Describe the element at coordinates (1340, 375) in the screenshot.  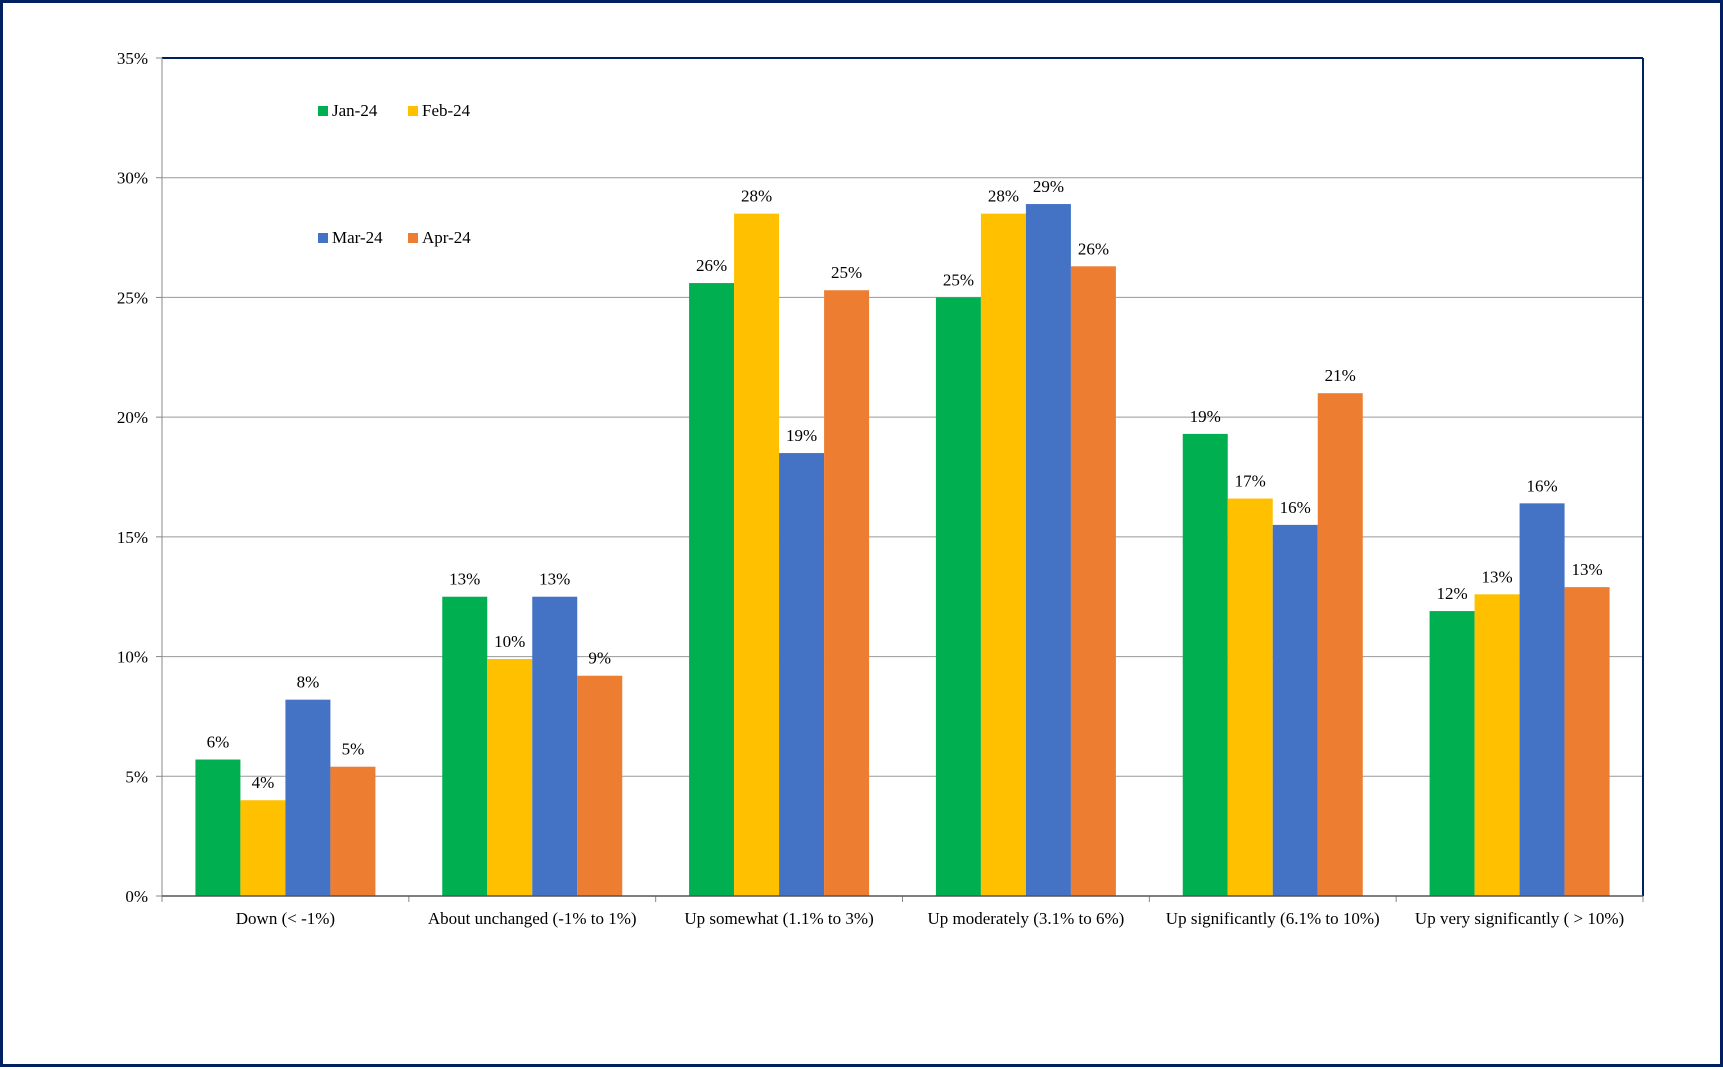
I see `data-label: 21%` at that location.